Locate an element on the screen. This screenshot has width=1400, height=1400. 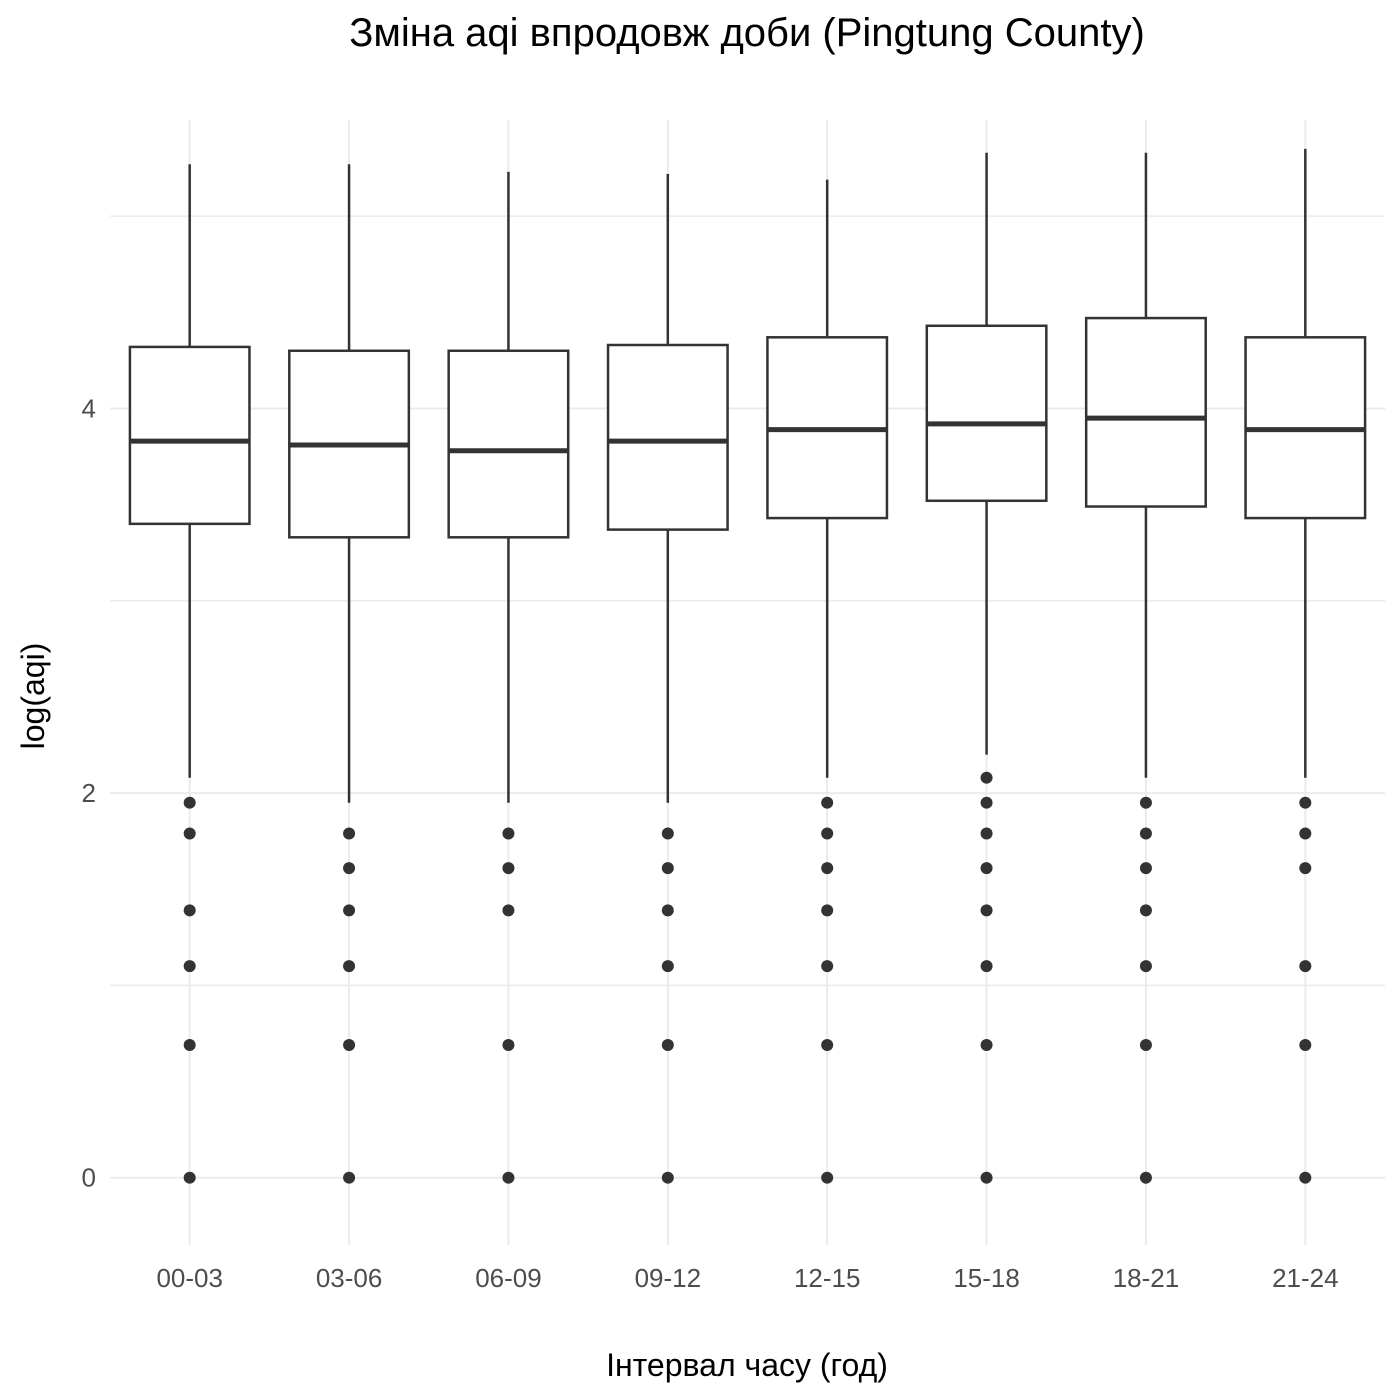
x-tick-label: 12-15 is located at coordinates (827, 1278).